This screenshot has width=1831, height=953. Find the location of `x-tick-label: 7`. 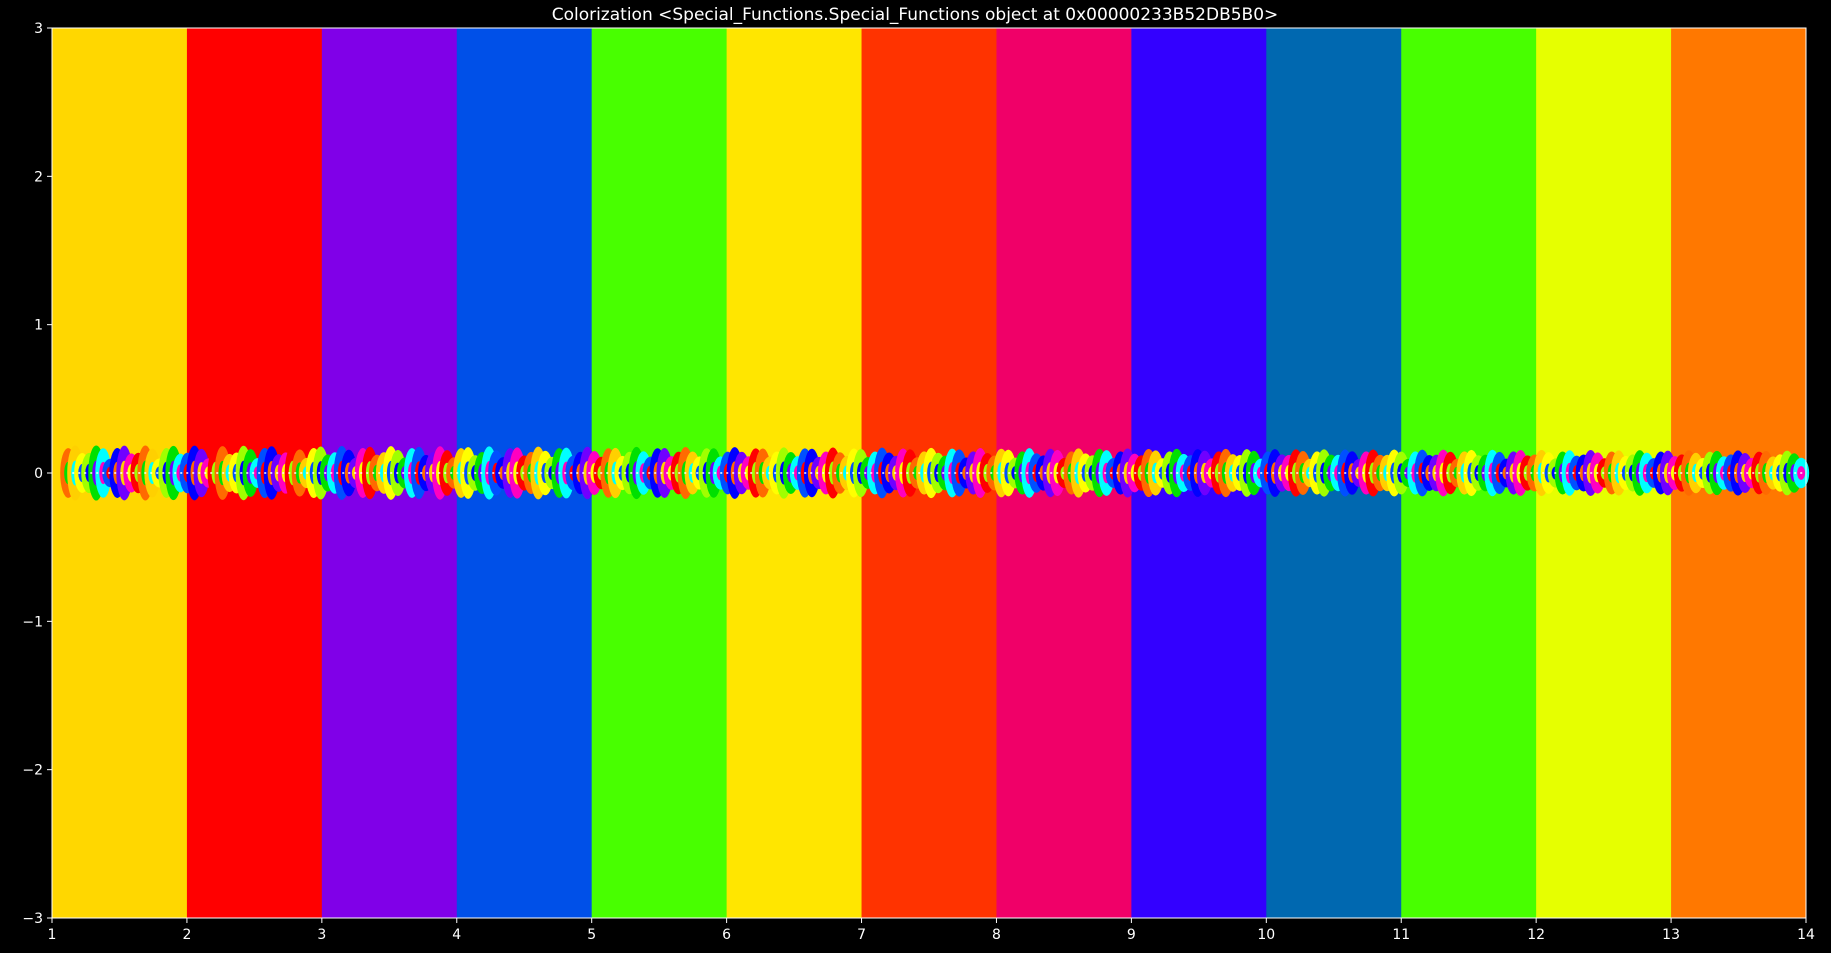

x-tick-label: 7 is located at coordinates (861, 935).